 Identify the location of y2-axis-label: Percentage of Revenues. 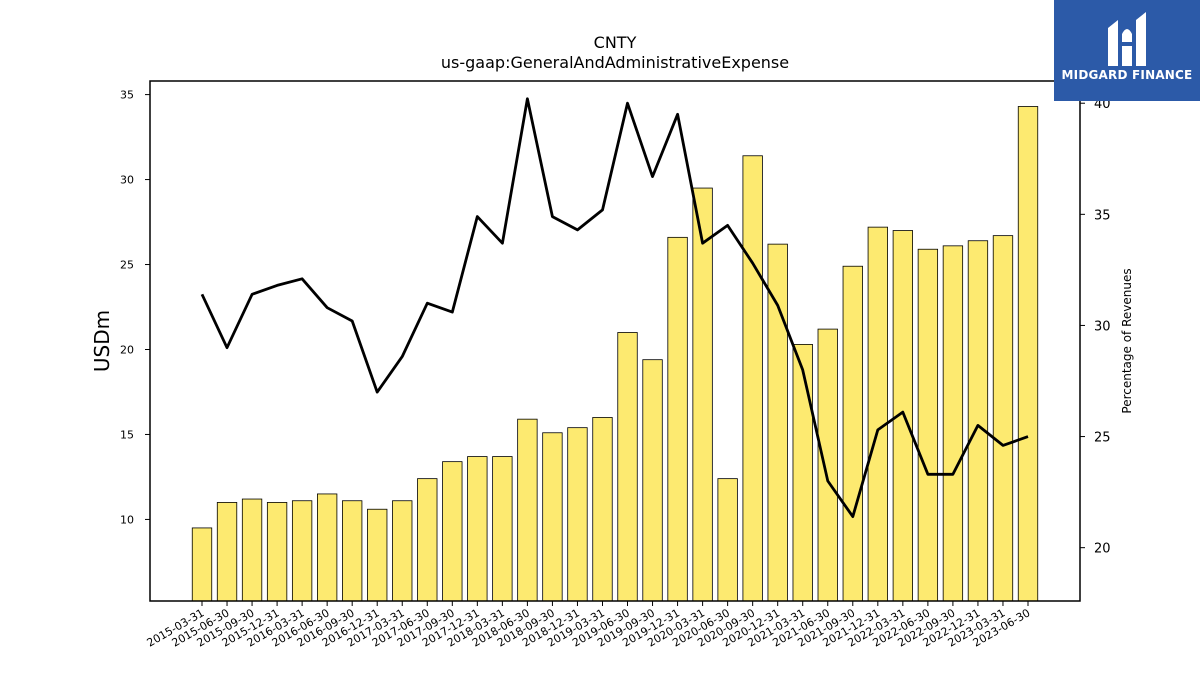
(1127, 340).